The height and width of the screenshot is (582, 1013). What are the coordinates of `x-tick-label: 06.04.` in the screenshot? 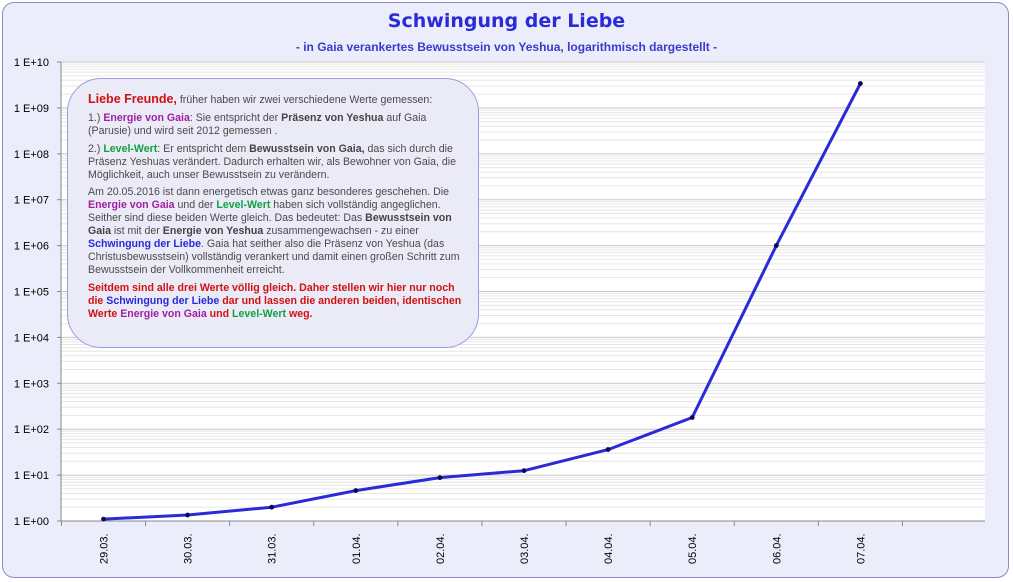 It's located at (777, 548).